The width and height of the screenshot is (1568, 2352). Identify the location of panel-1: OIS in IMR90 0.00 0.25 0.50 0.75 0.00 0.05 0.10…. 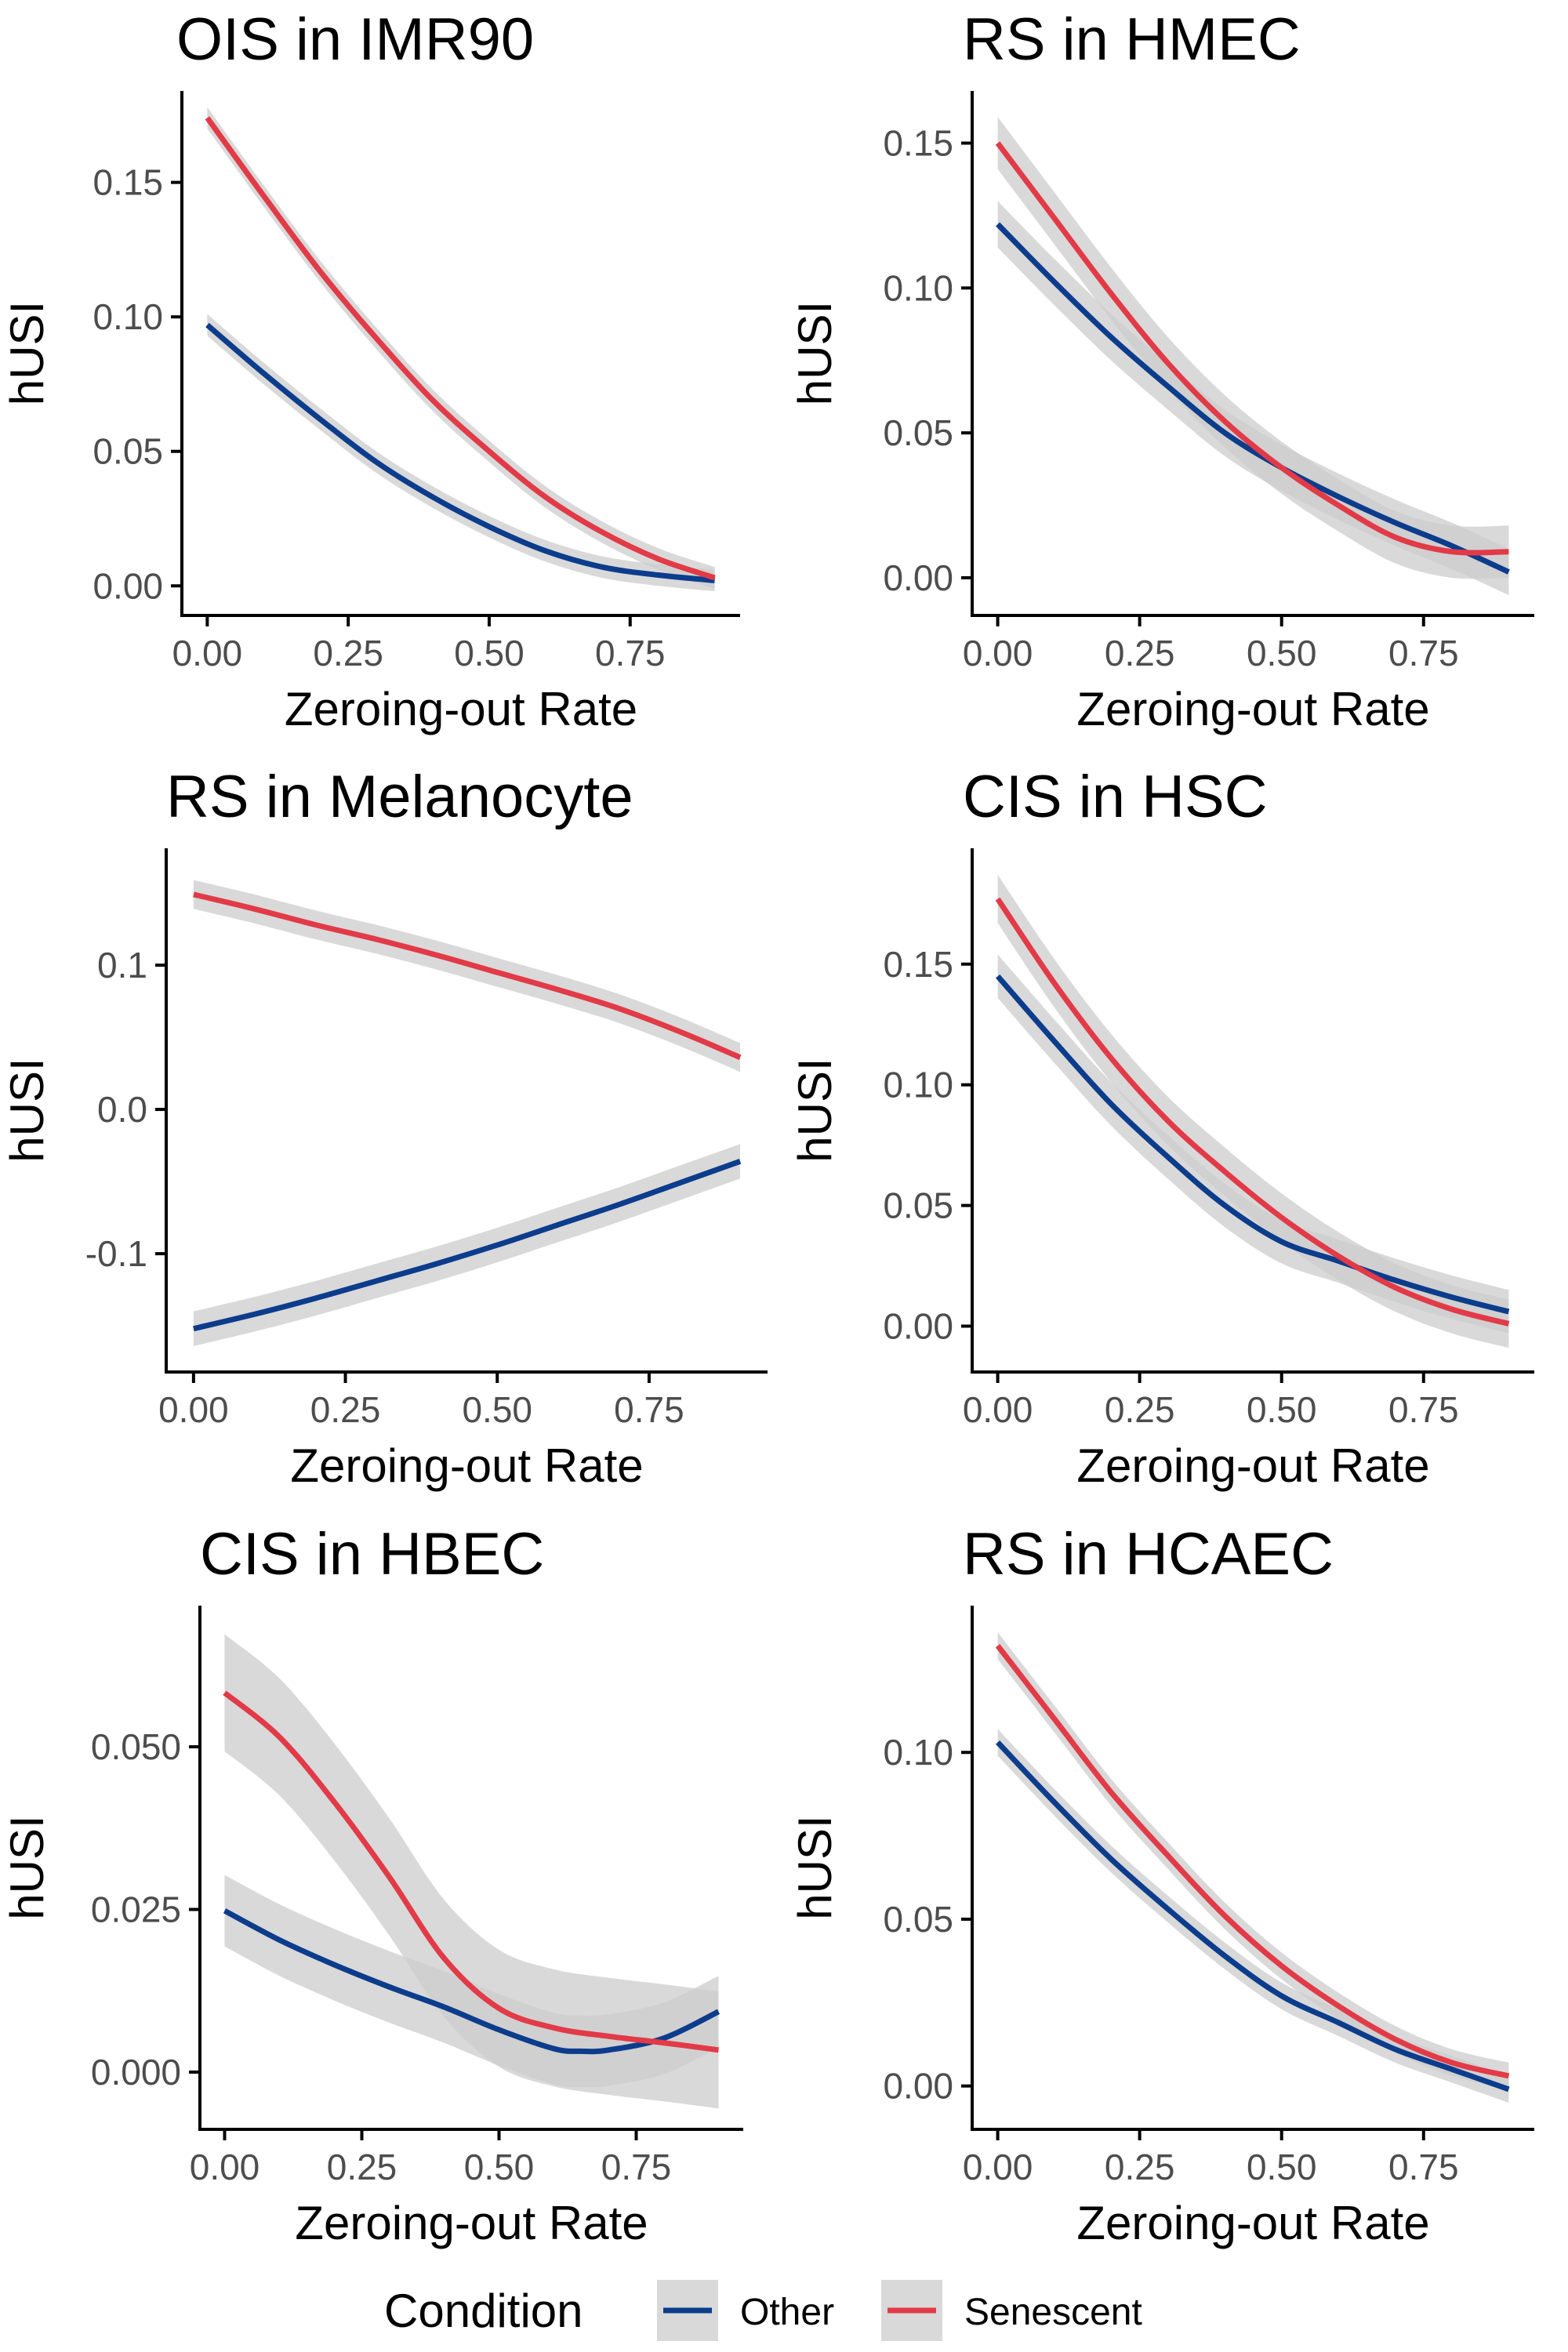
(370, 370).